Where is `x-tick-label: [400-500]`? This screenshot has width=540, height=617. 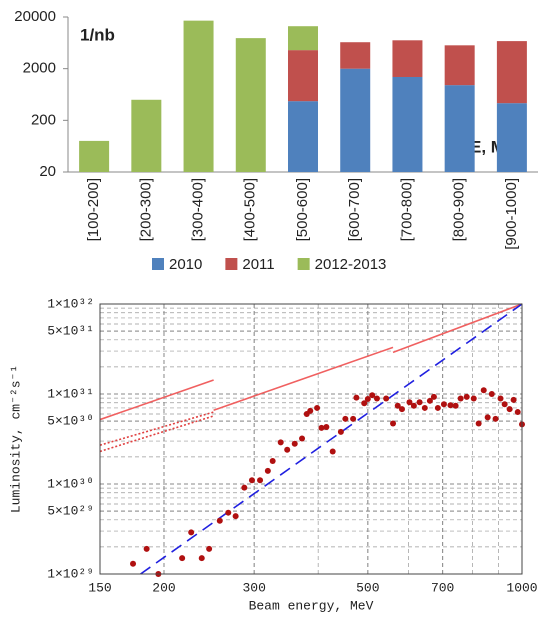 x-tick-label: [400-500] is located at coordinates (250, 209).